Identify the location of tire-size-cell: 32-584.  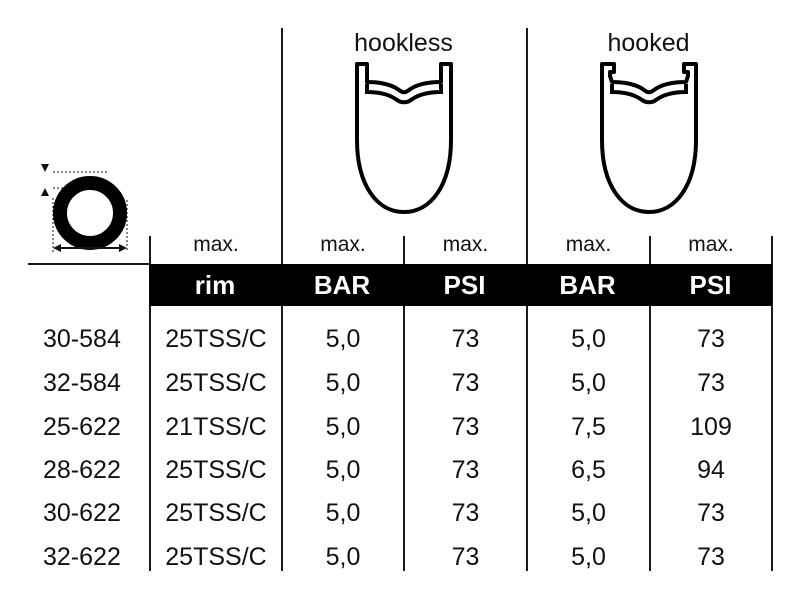
(82, 383).